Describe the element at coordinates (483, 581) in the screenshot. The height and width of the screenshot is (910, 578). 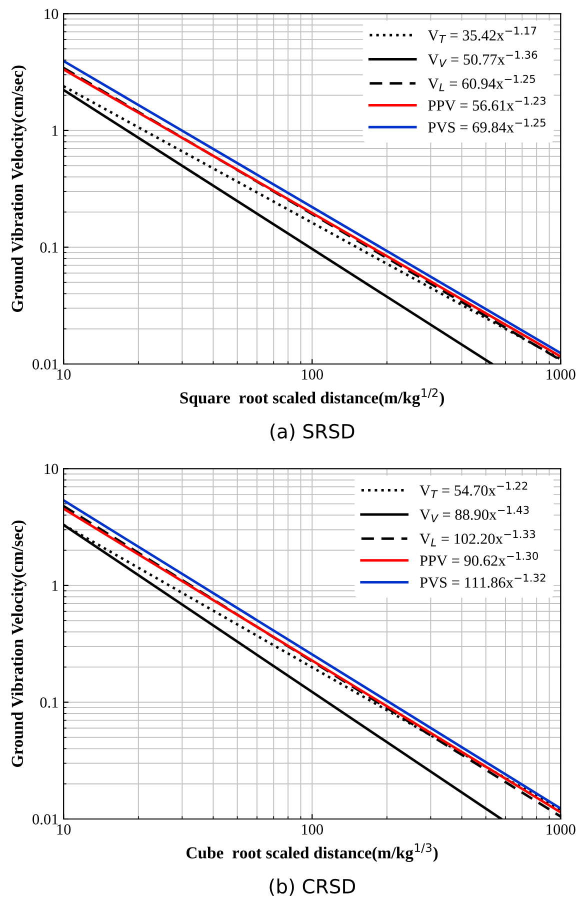
I see `legend-label: PVS = 111.86x$^{−1.32}$` at that location.